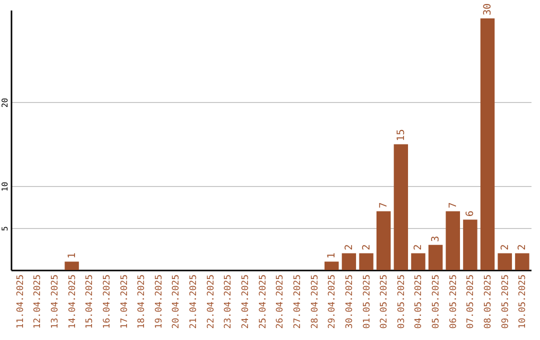  What do you see at coordinates (385, 301) in the screenshot?
I see `x-tick-label: 02.05.2025` at bounding box center [385, 301].